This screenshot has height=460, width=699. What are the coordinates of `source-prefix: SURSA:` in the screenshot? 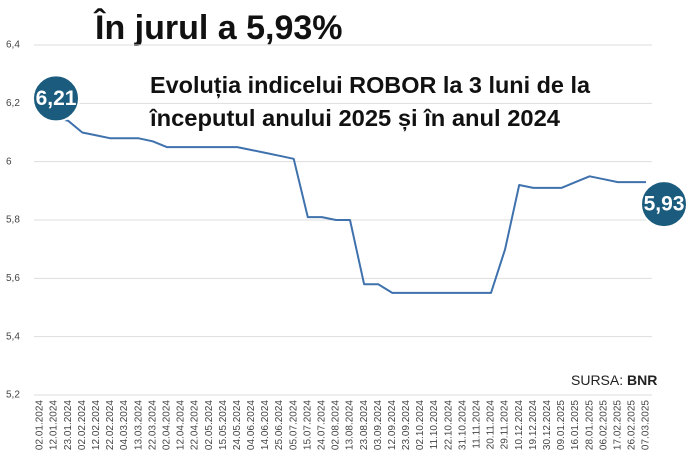 It's located at (597, 380).